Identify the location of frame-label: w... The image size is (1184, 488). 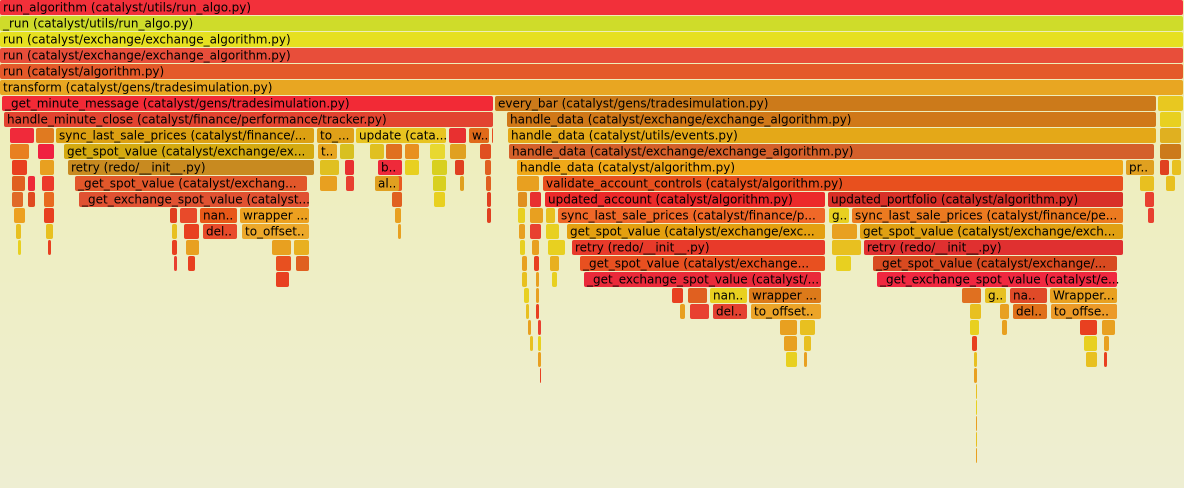
(480, 136).